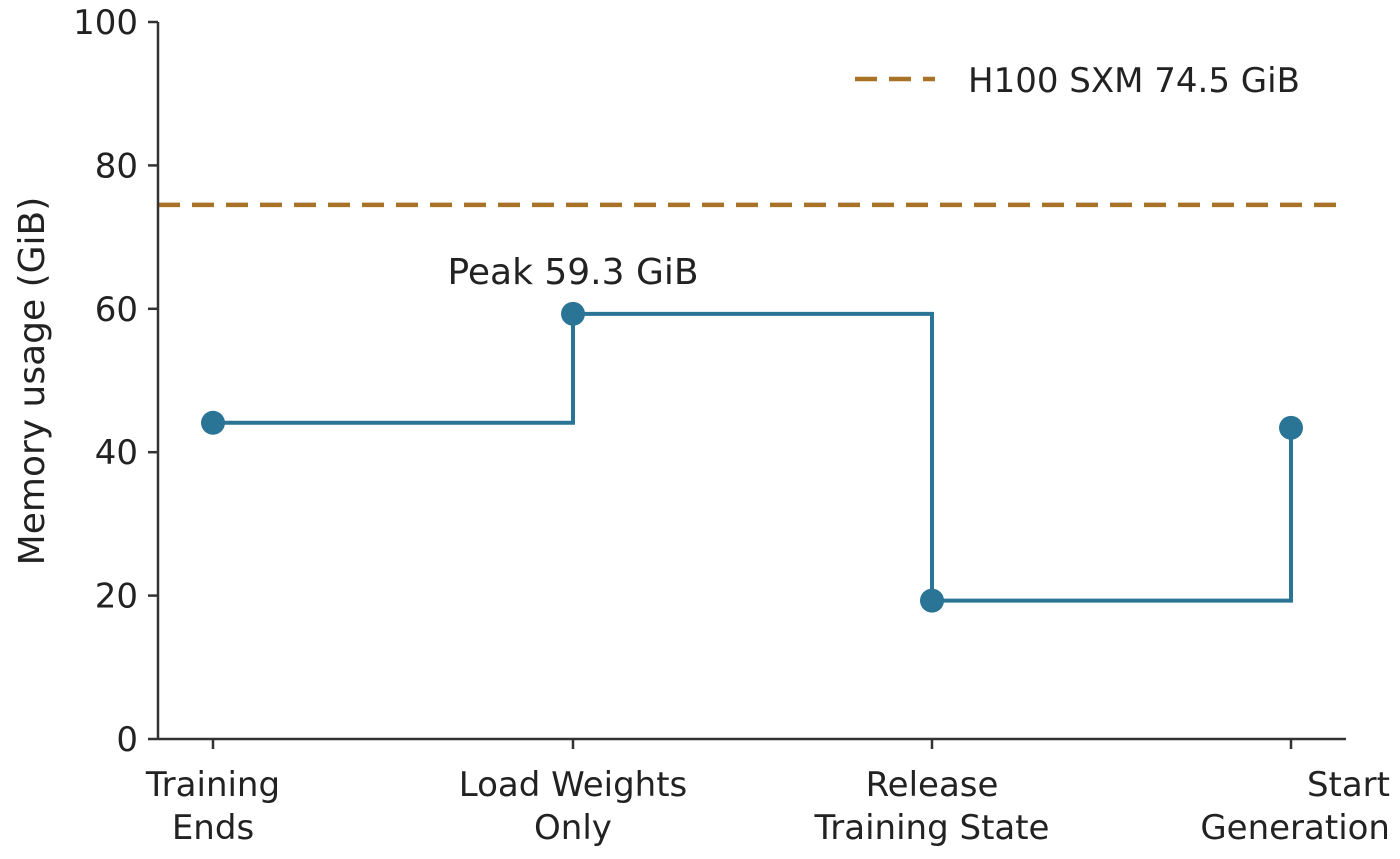 Image resolution: width=1400 pixels, height=859 pixels. What do you see at coordinates (105, 23) in the screenshot?
I see `y-tick-label: 100` at bounding box center [105, 23].